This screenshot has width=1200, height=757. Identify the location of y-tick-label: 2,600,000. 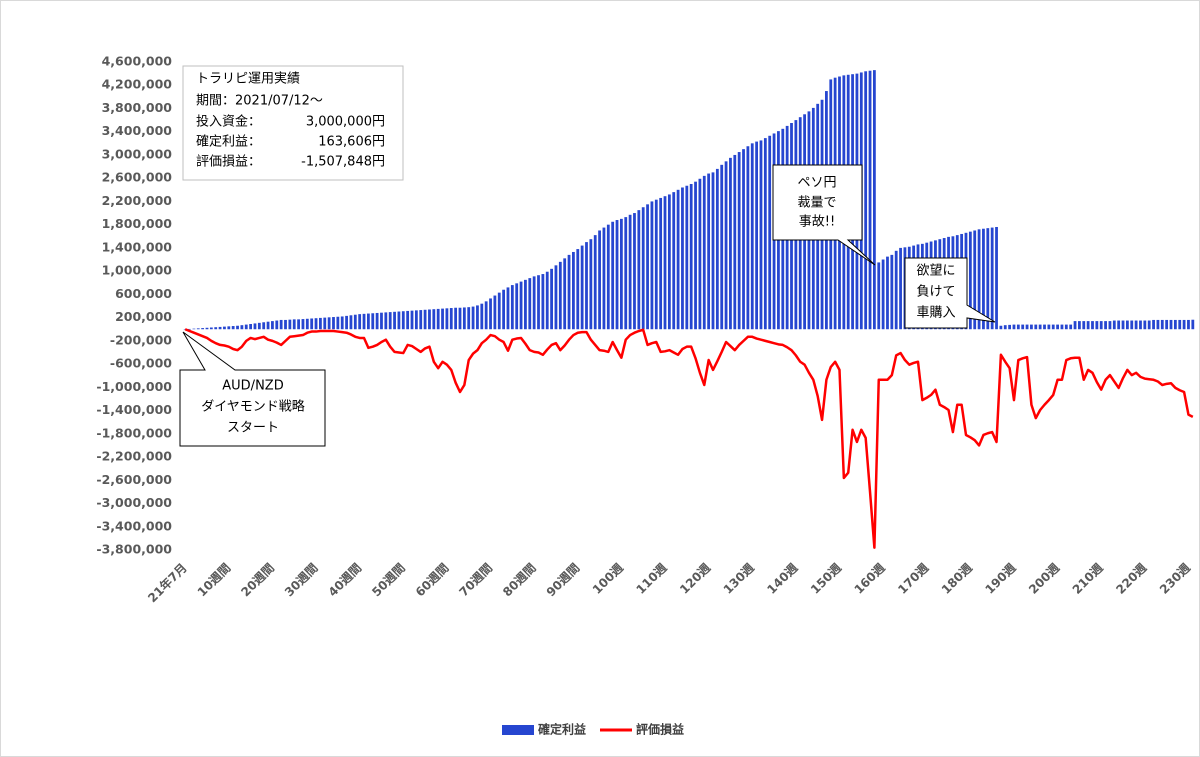
(137, 177).